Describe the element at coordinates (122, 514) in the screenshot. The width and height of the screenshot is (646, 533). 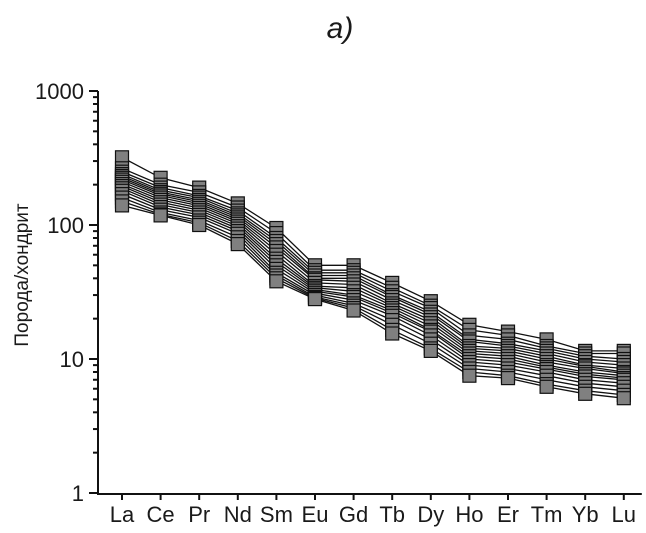
I see `x-tick-label: La` at that location.